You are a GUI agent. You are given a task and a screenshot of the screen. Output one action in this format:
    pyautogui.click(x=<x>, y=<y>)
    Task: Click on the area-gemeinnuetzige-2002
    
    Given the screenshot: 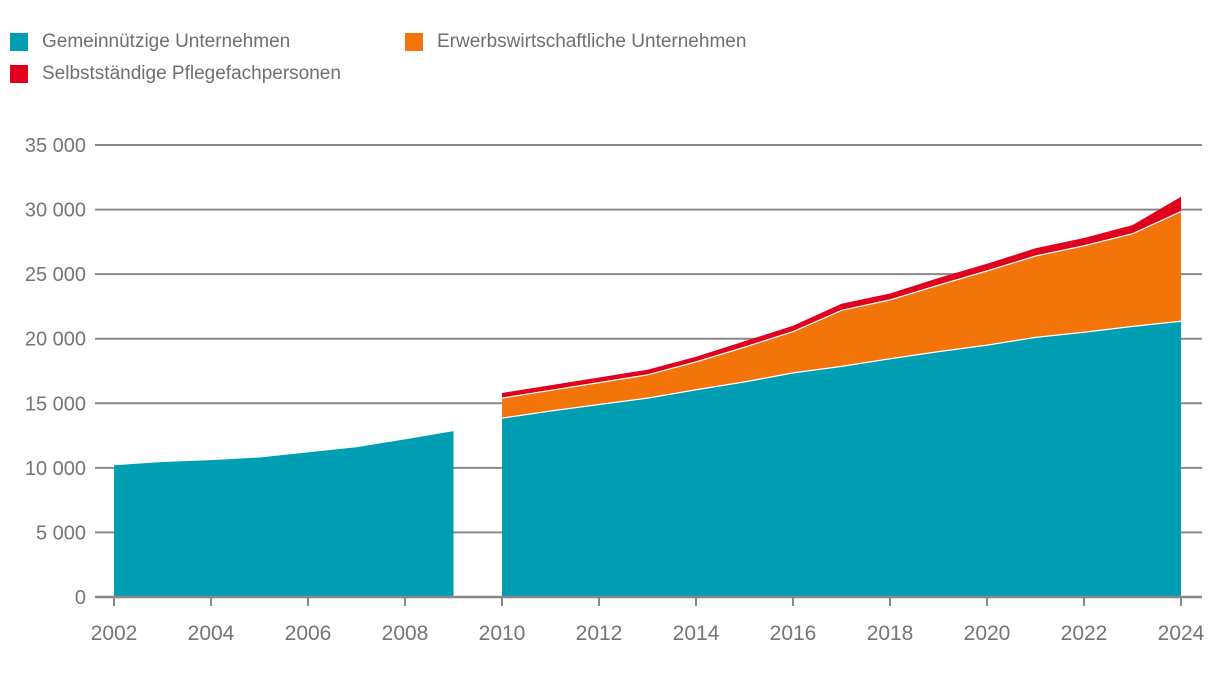 What is the action you would take?
    pyautogui.click(x=284, y=514)
    